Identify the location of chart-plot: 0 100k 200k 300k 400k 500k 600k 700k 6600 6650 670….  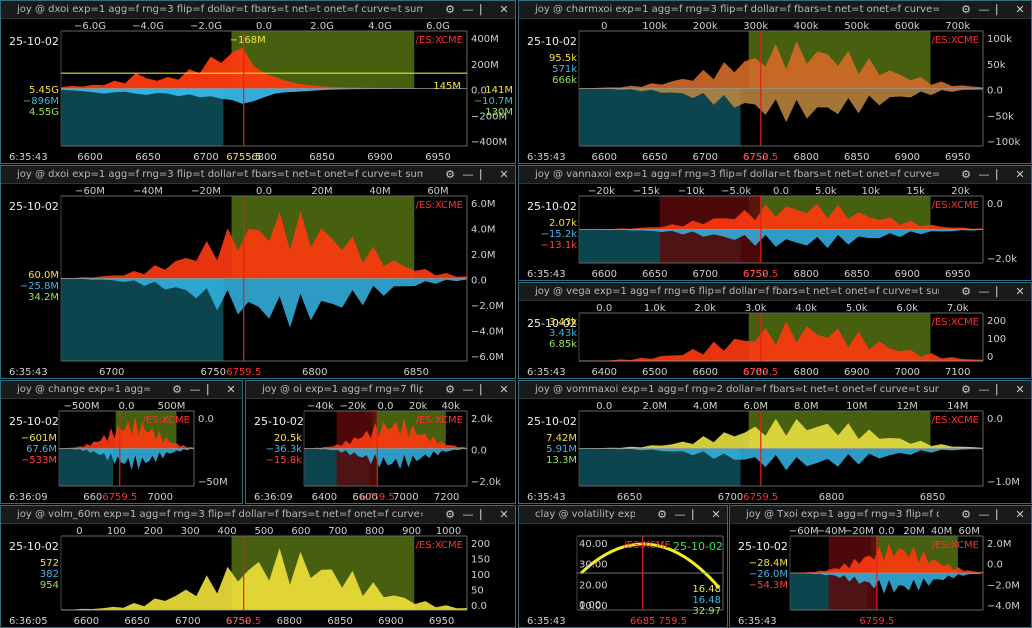
(775, 91).